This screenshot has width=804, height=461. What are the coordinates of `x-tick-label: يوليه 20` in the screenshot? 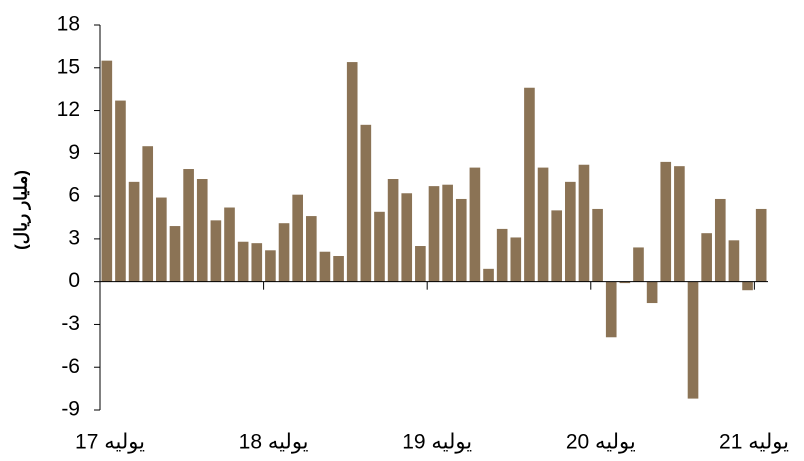 It's located at (601, 443).